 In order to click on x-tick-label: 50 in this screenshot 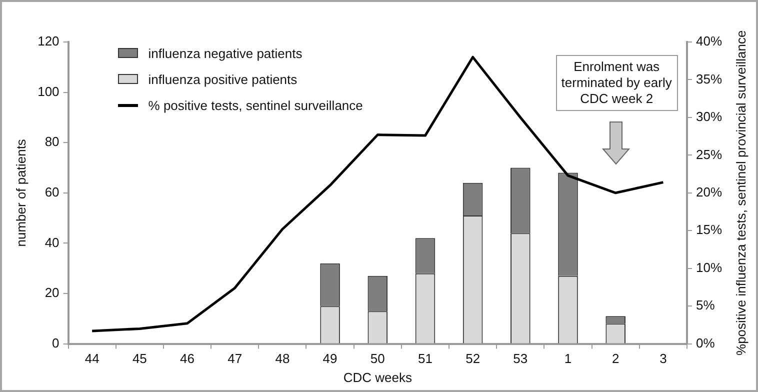, I will do `click(377, 358)`.